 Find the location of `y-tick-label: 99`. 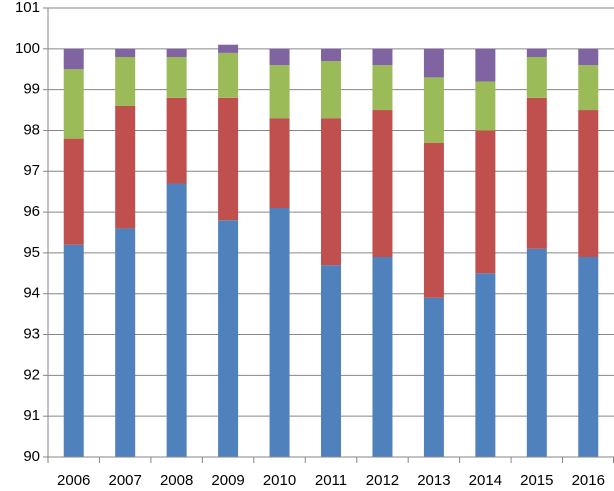

y-tick-label: 99 is located at coordinates (31, 89).